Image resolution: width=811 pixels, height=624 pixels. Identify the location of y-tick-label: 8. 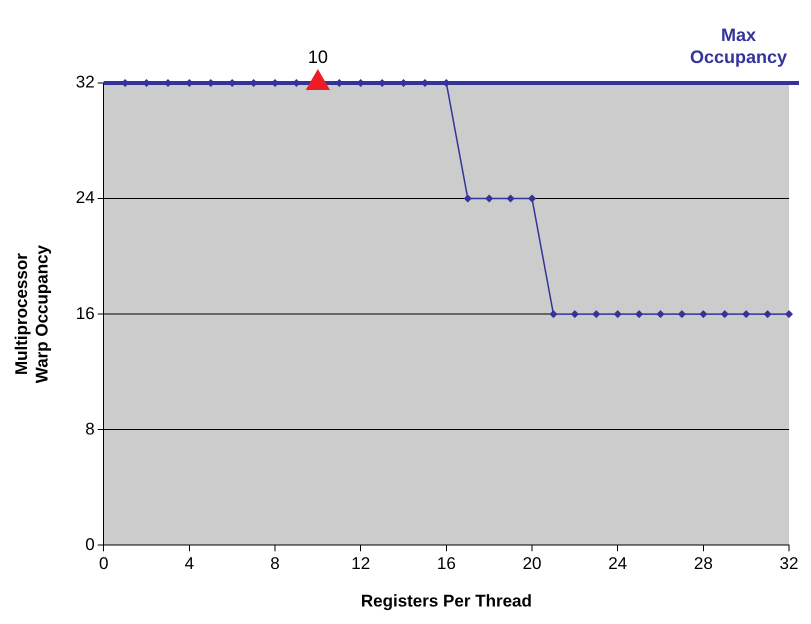
(90, 428).